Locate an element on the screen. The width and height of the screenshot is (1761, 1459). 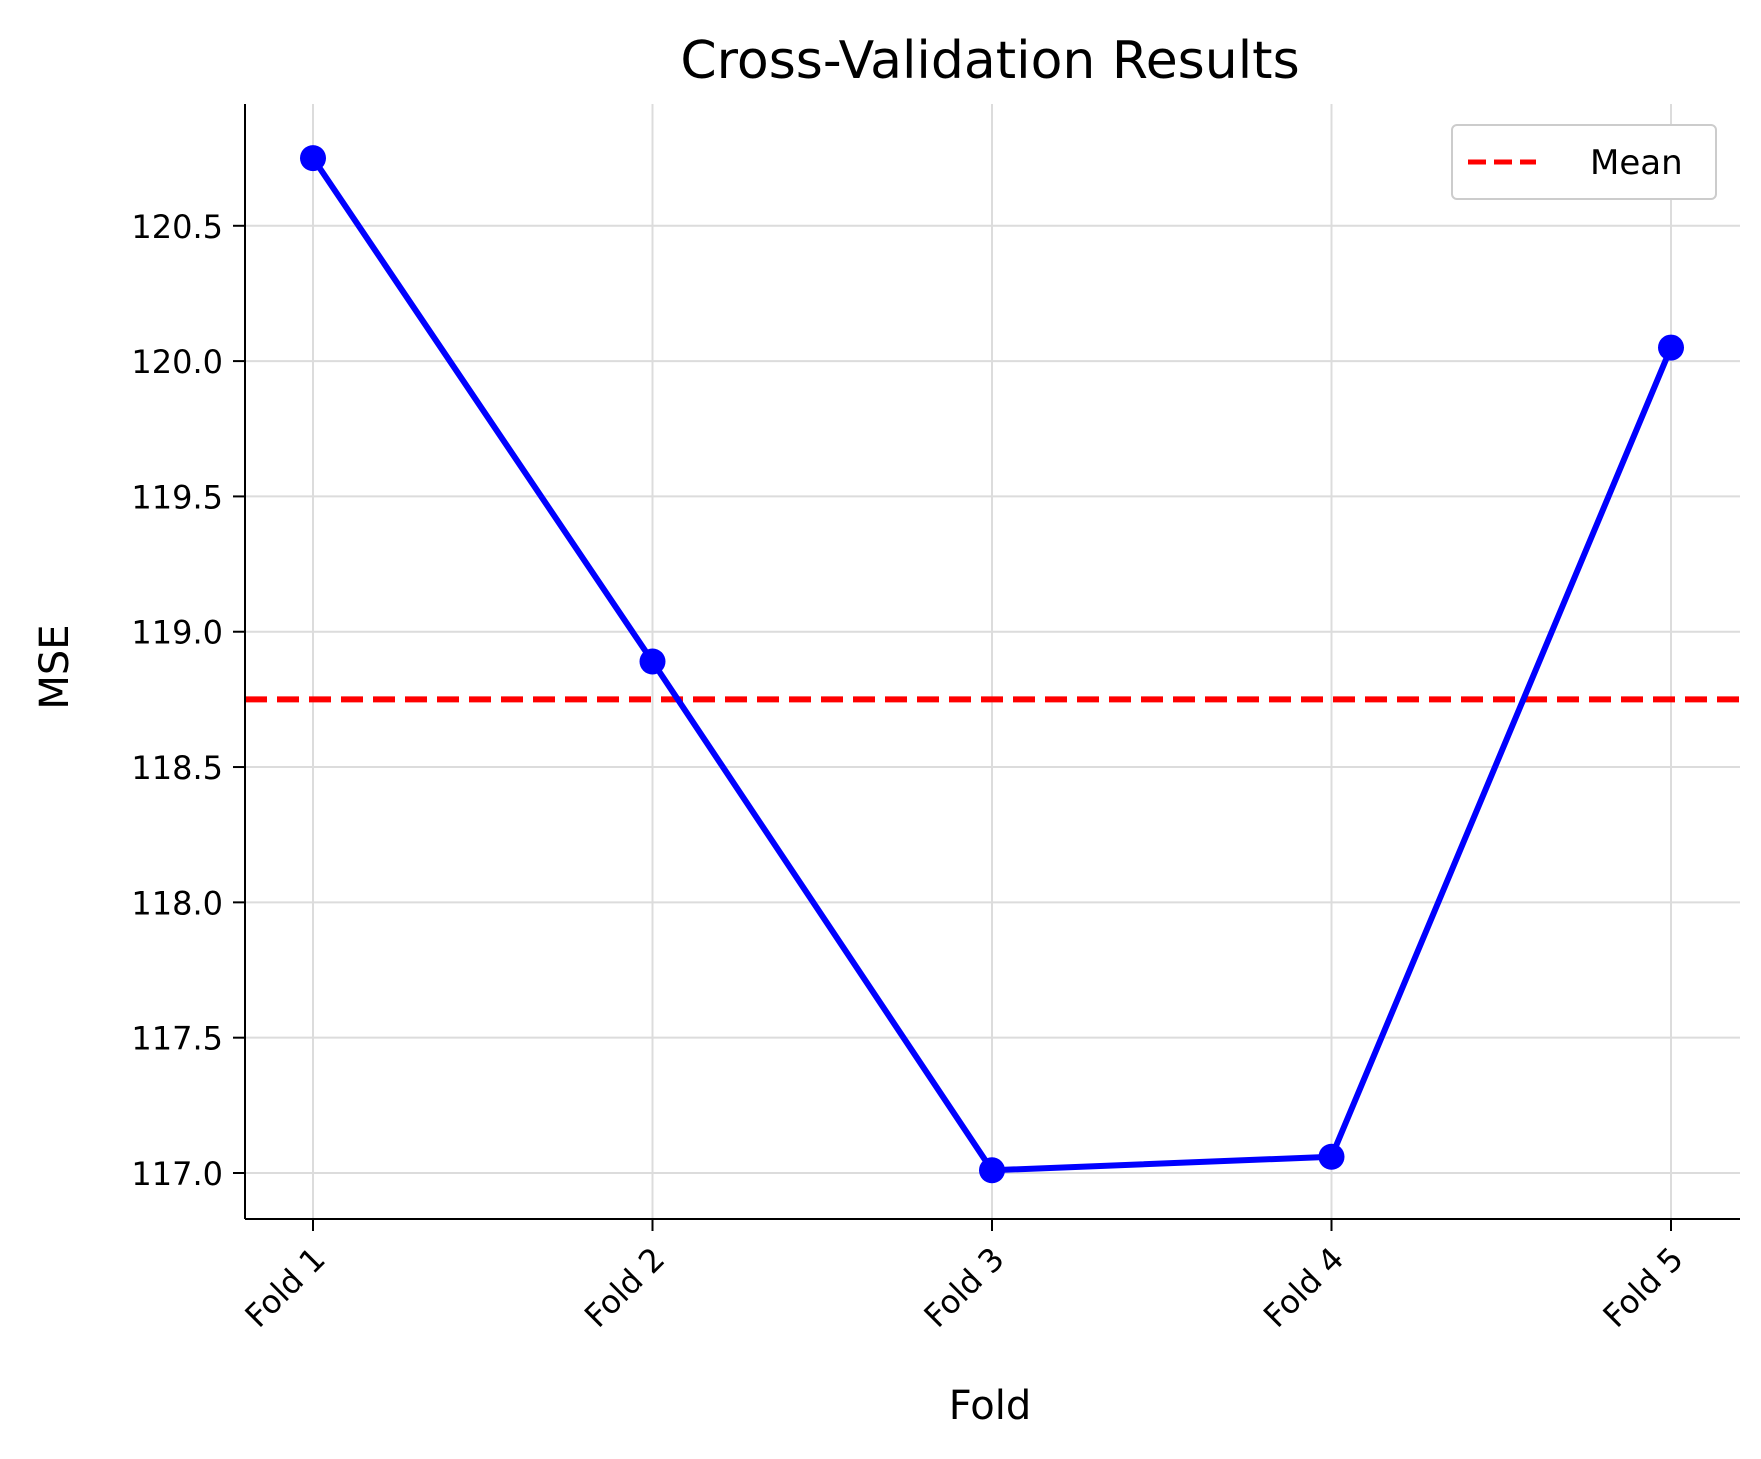
x-tick-label: Fold 3 is located at coordinates (963, 1287).